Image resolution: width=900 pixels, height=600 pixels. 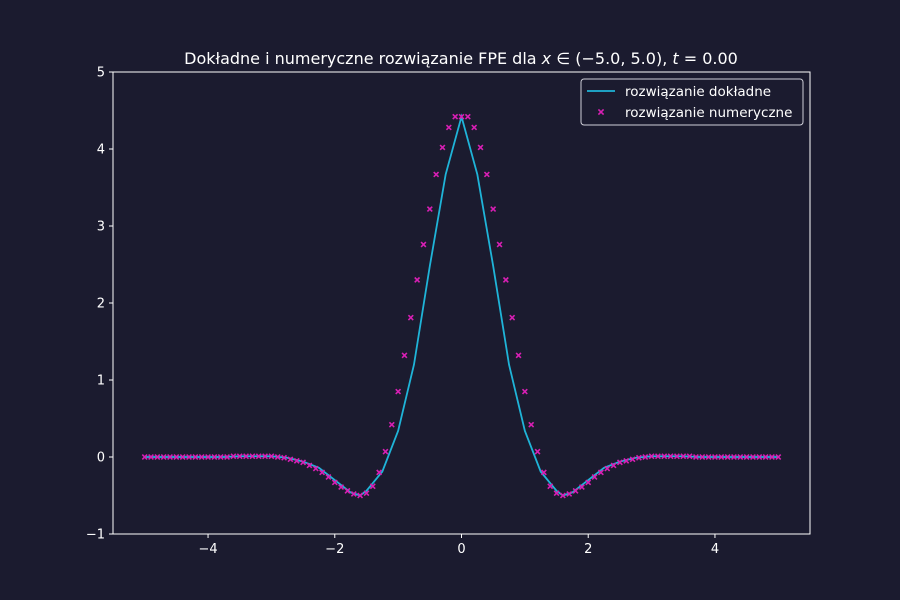 I want to click on legend-label: rozwiązanie dokładne, so click(x=698, y=92).